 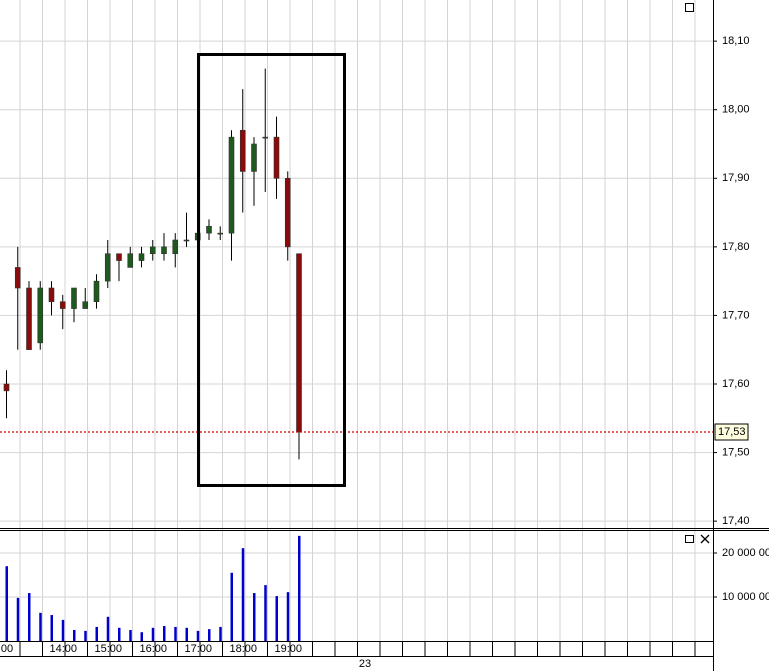 What do you see at coordinates (745, 553) in the screenshot?
I see `y-tick-label: 20 000 000` at bounding box center [745, 553].